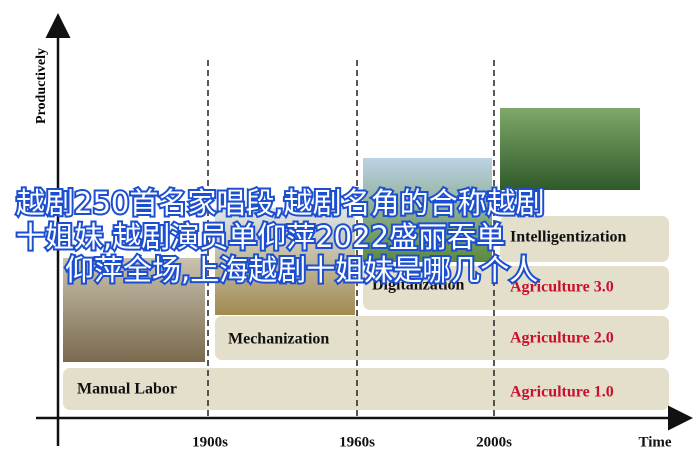 The image size is (695, 465). Describe the element at coordinates (357, 442) in the screenshot. I see `x-tick-label: 1960s` at that location.